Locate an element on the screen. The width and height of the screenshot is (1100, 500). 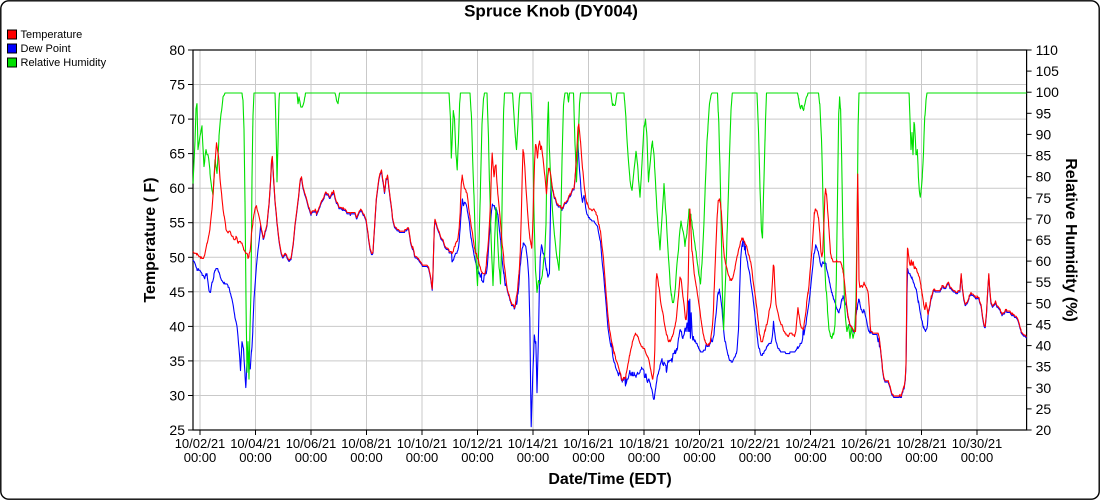
svg-text: 10/14/21 is located at coordinates (533, 443).